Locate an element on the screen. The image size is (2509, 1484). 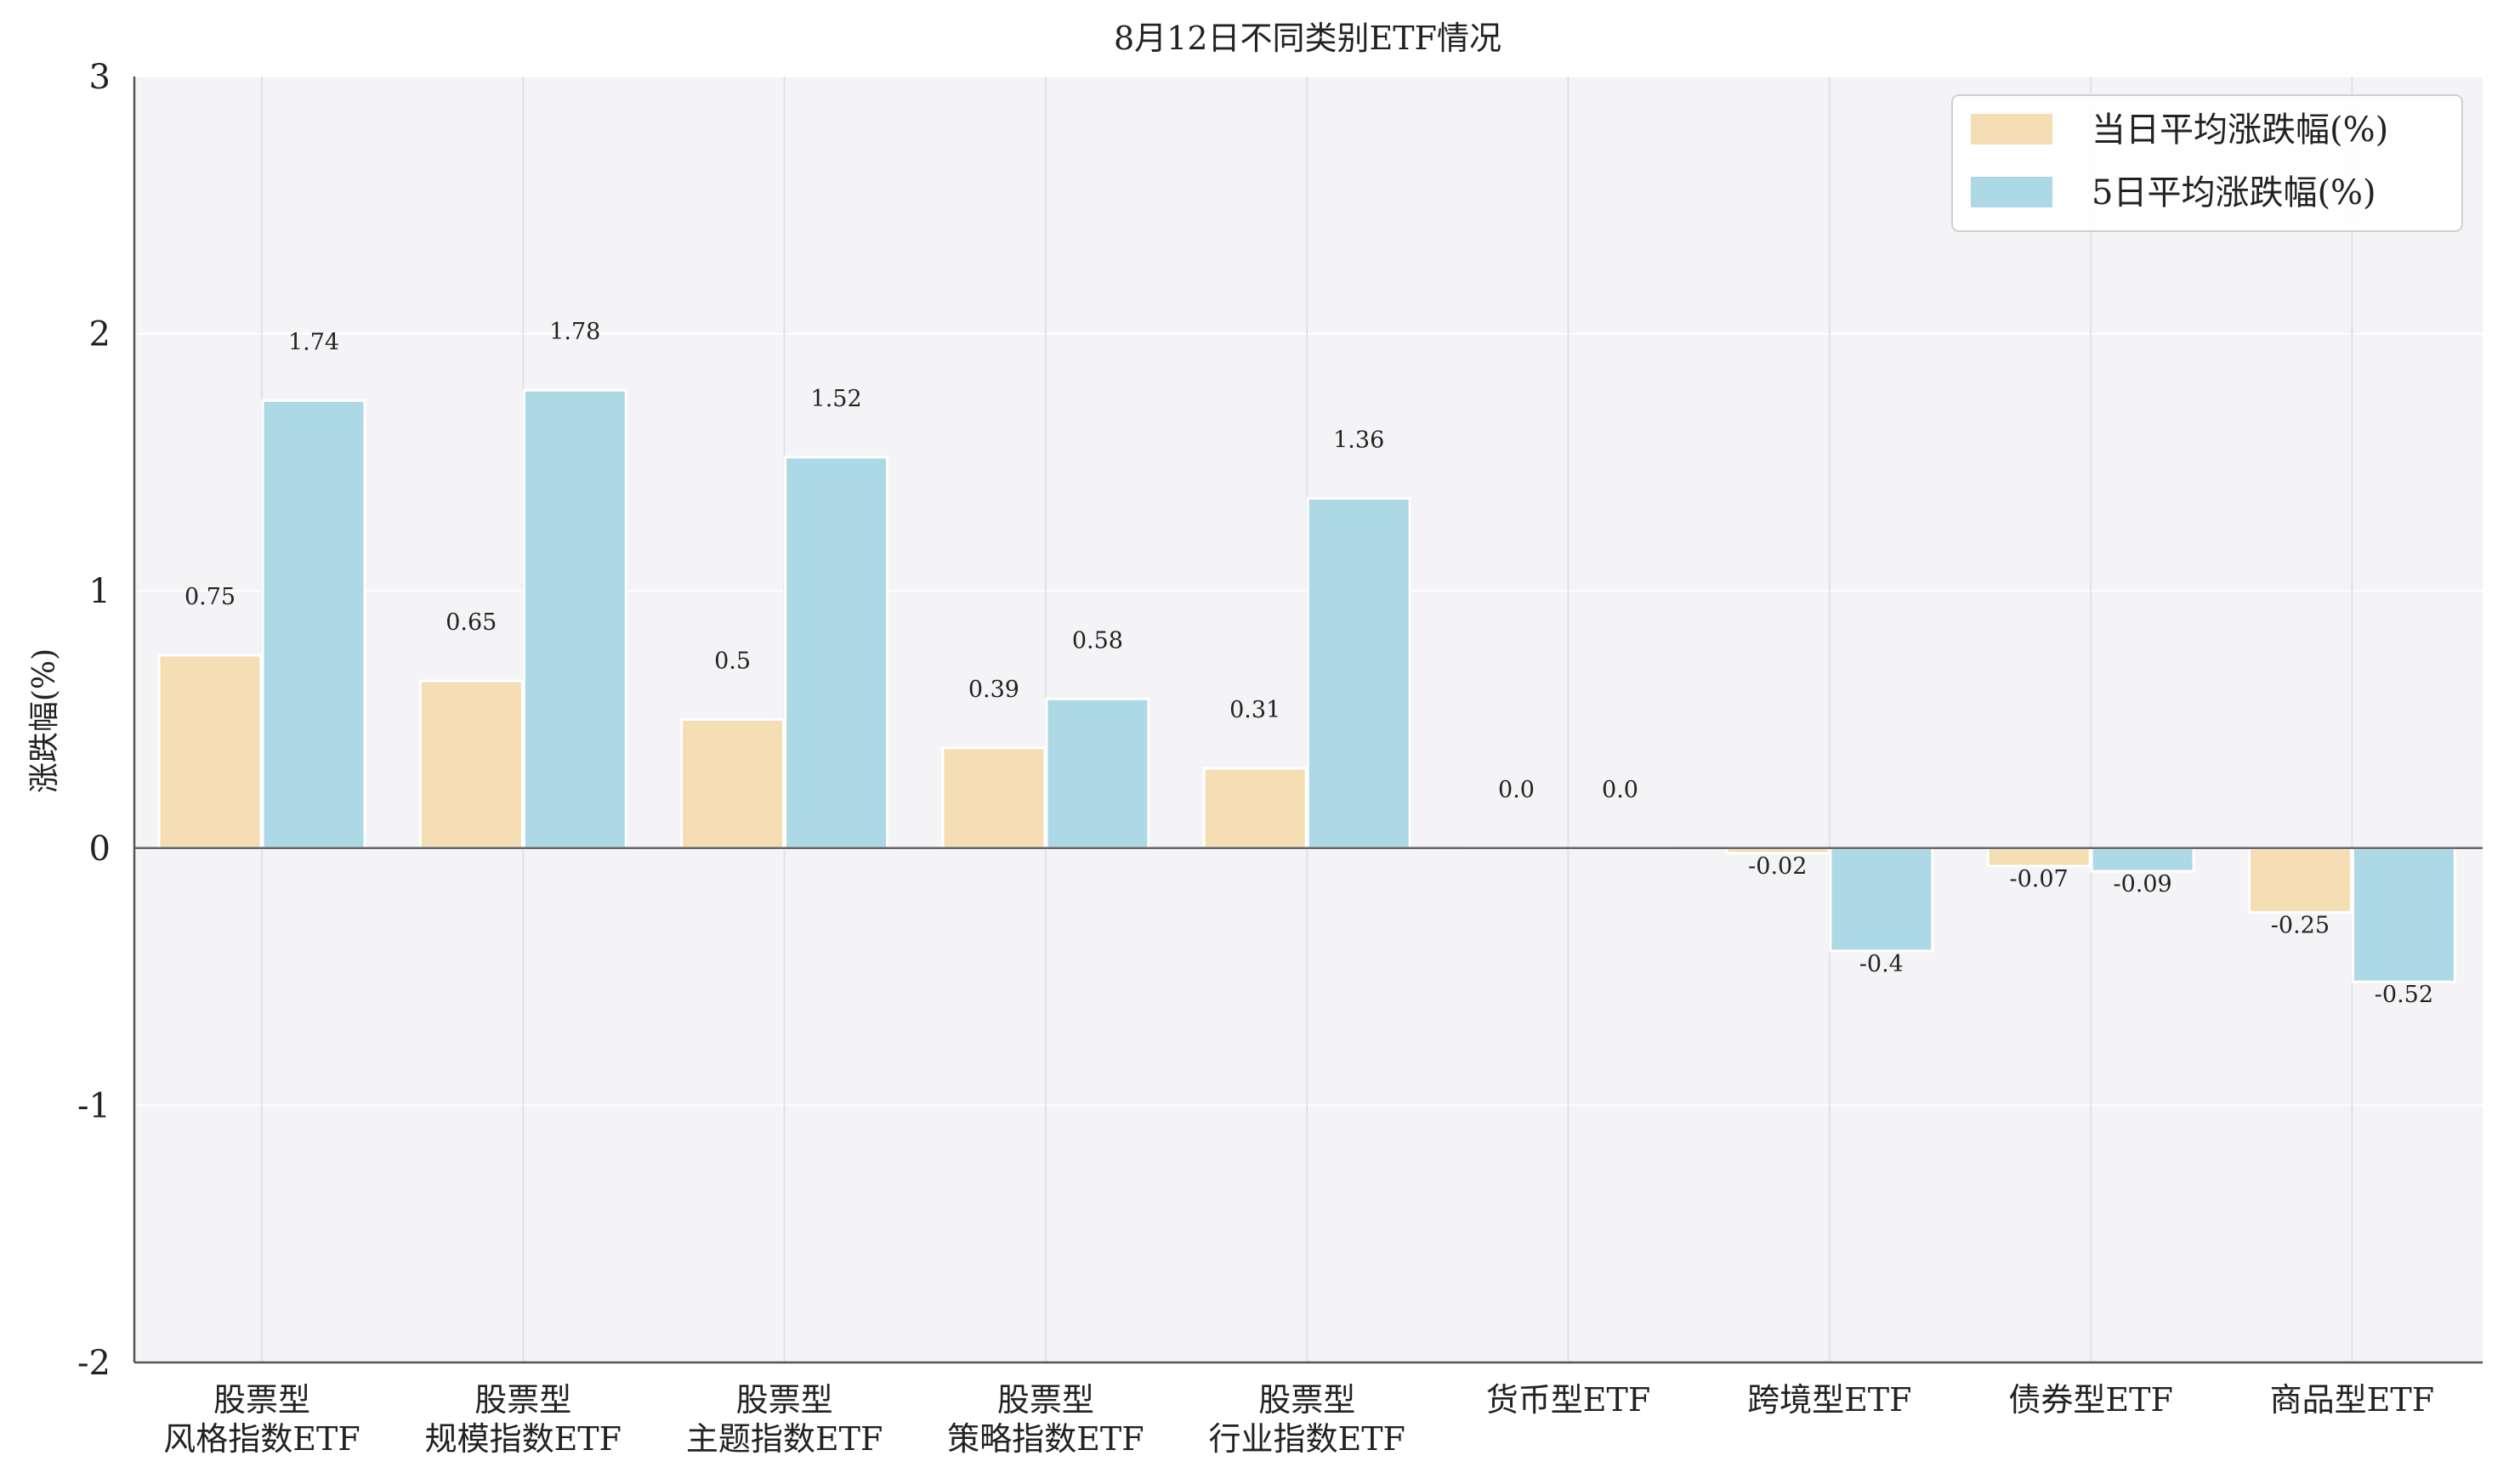
x-tick-label: 主题指数ETF is located at coordinates (784, 1439).